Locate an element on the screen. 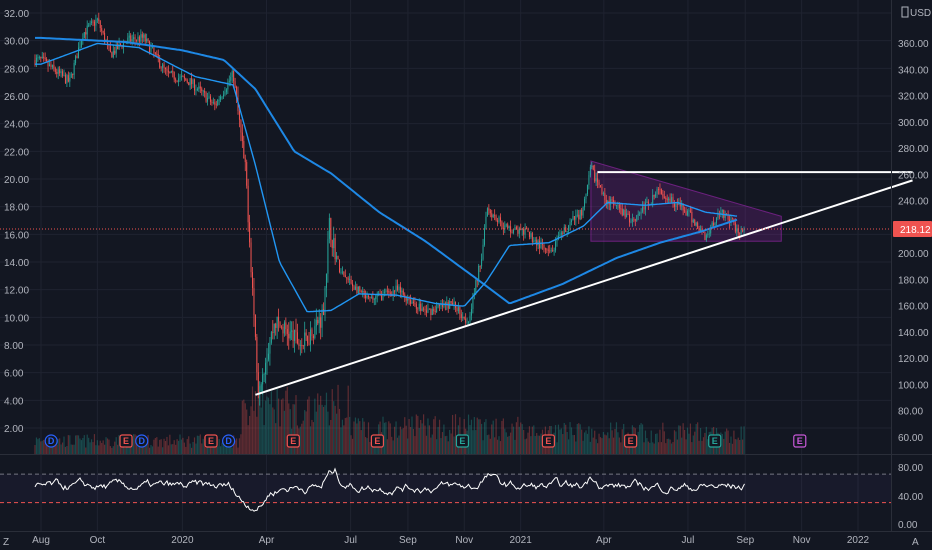 The width and height of the screenshot is (932, 550). rsi-axis: 80.00 40.00 0.00 is located at coordinates (910, 497).